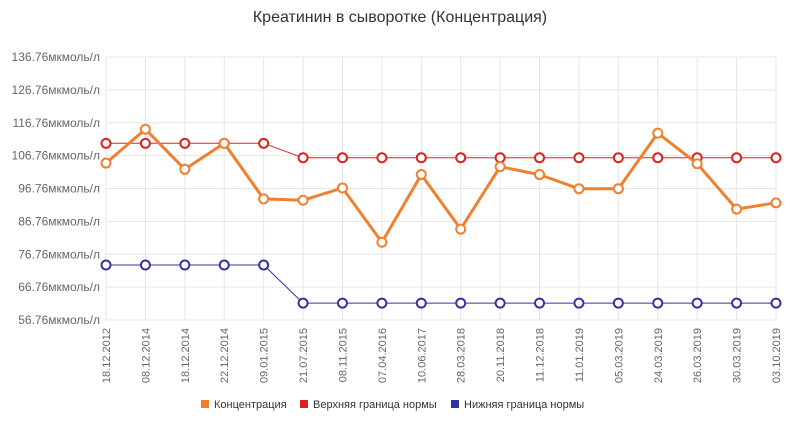 The height and width of the screenshot is (421, 800). Describe the element at coordinates (698, 355) in the screenshot. I see `x-tick-label: 26.03.2019` at that location.